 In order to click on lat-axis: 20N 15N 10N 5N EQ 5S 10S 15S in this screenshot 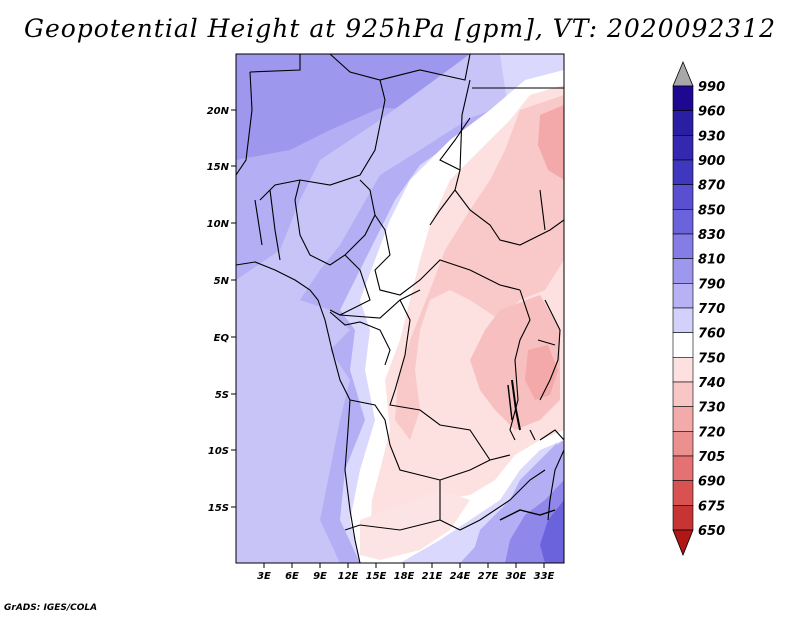, I will do `click(221, 310)`.